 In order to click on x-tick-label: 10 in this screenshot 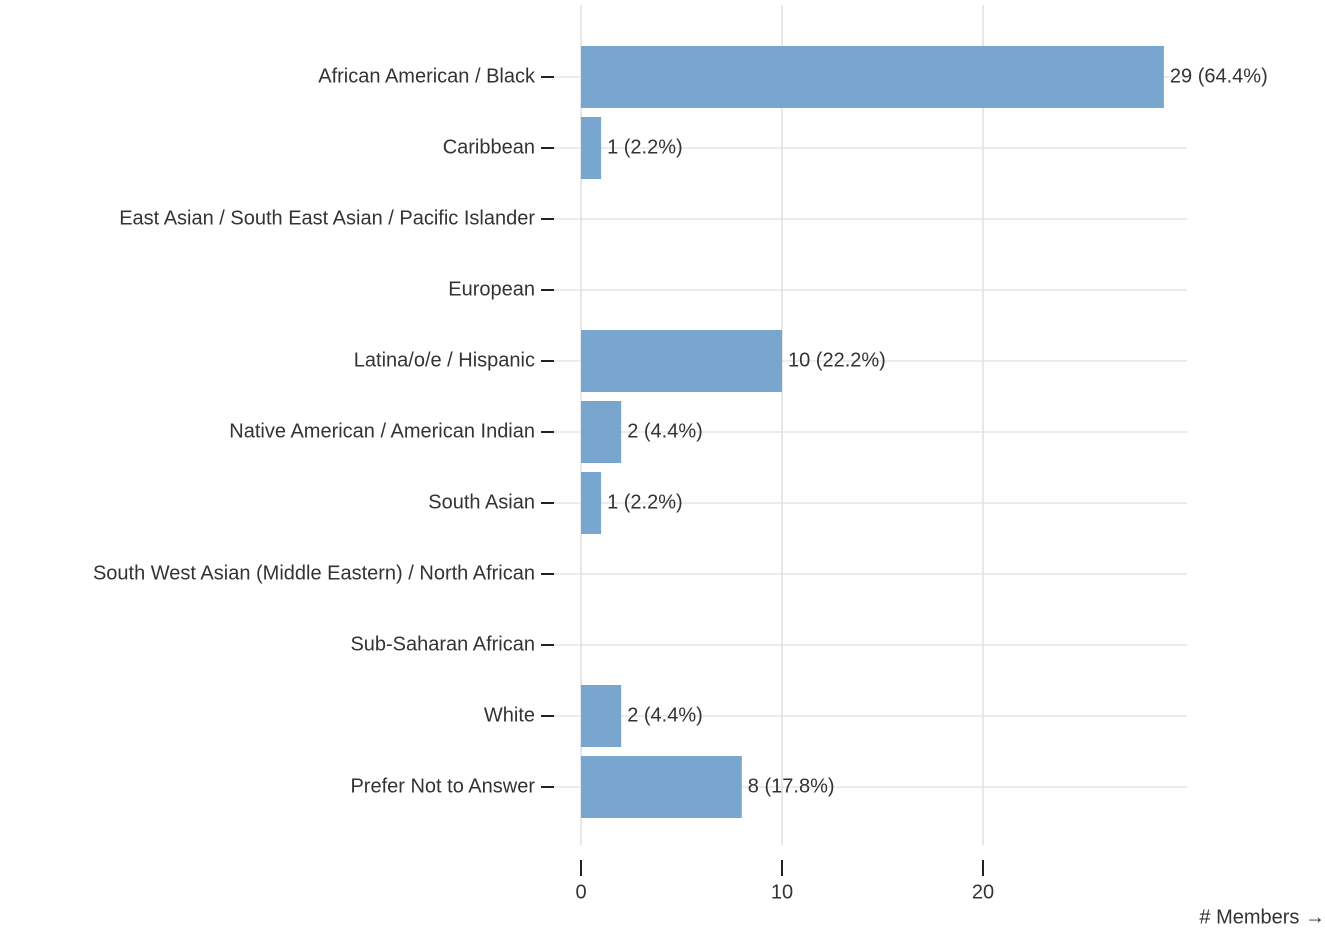, I will do `click(782, 892)`.